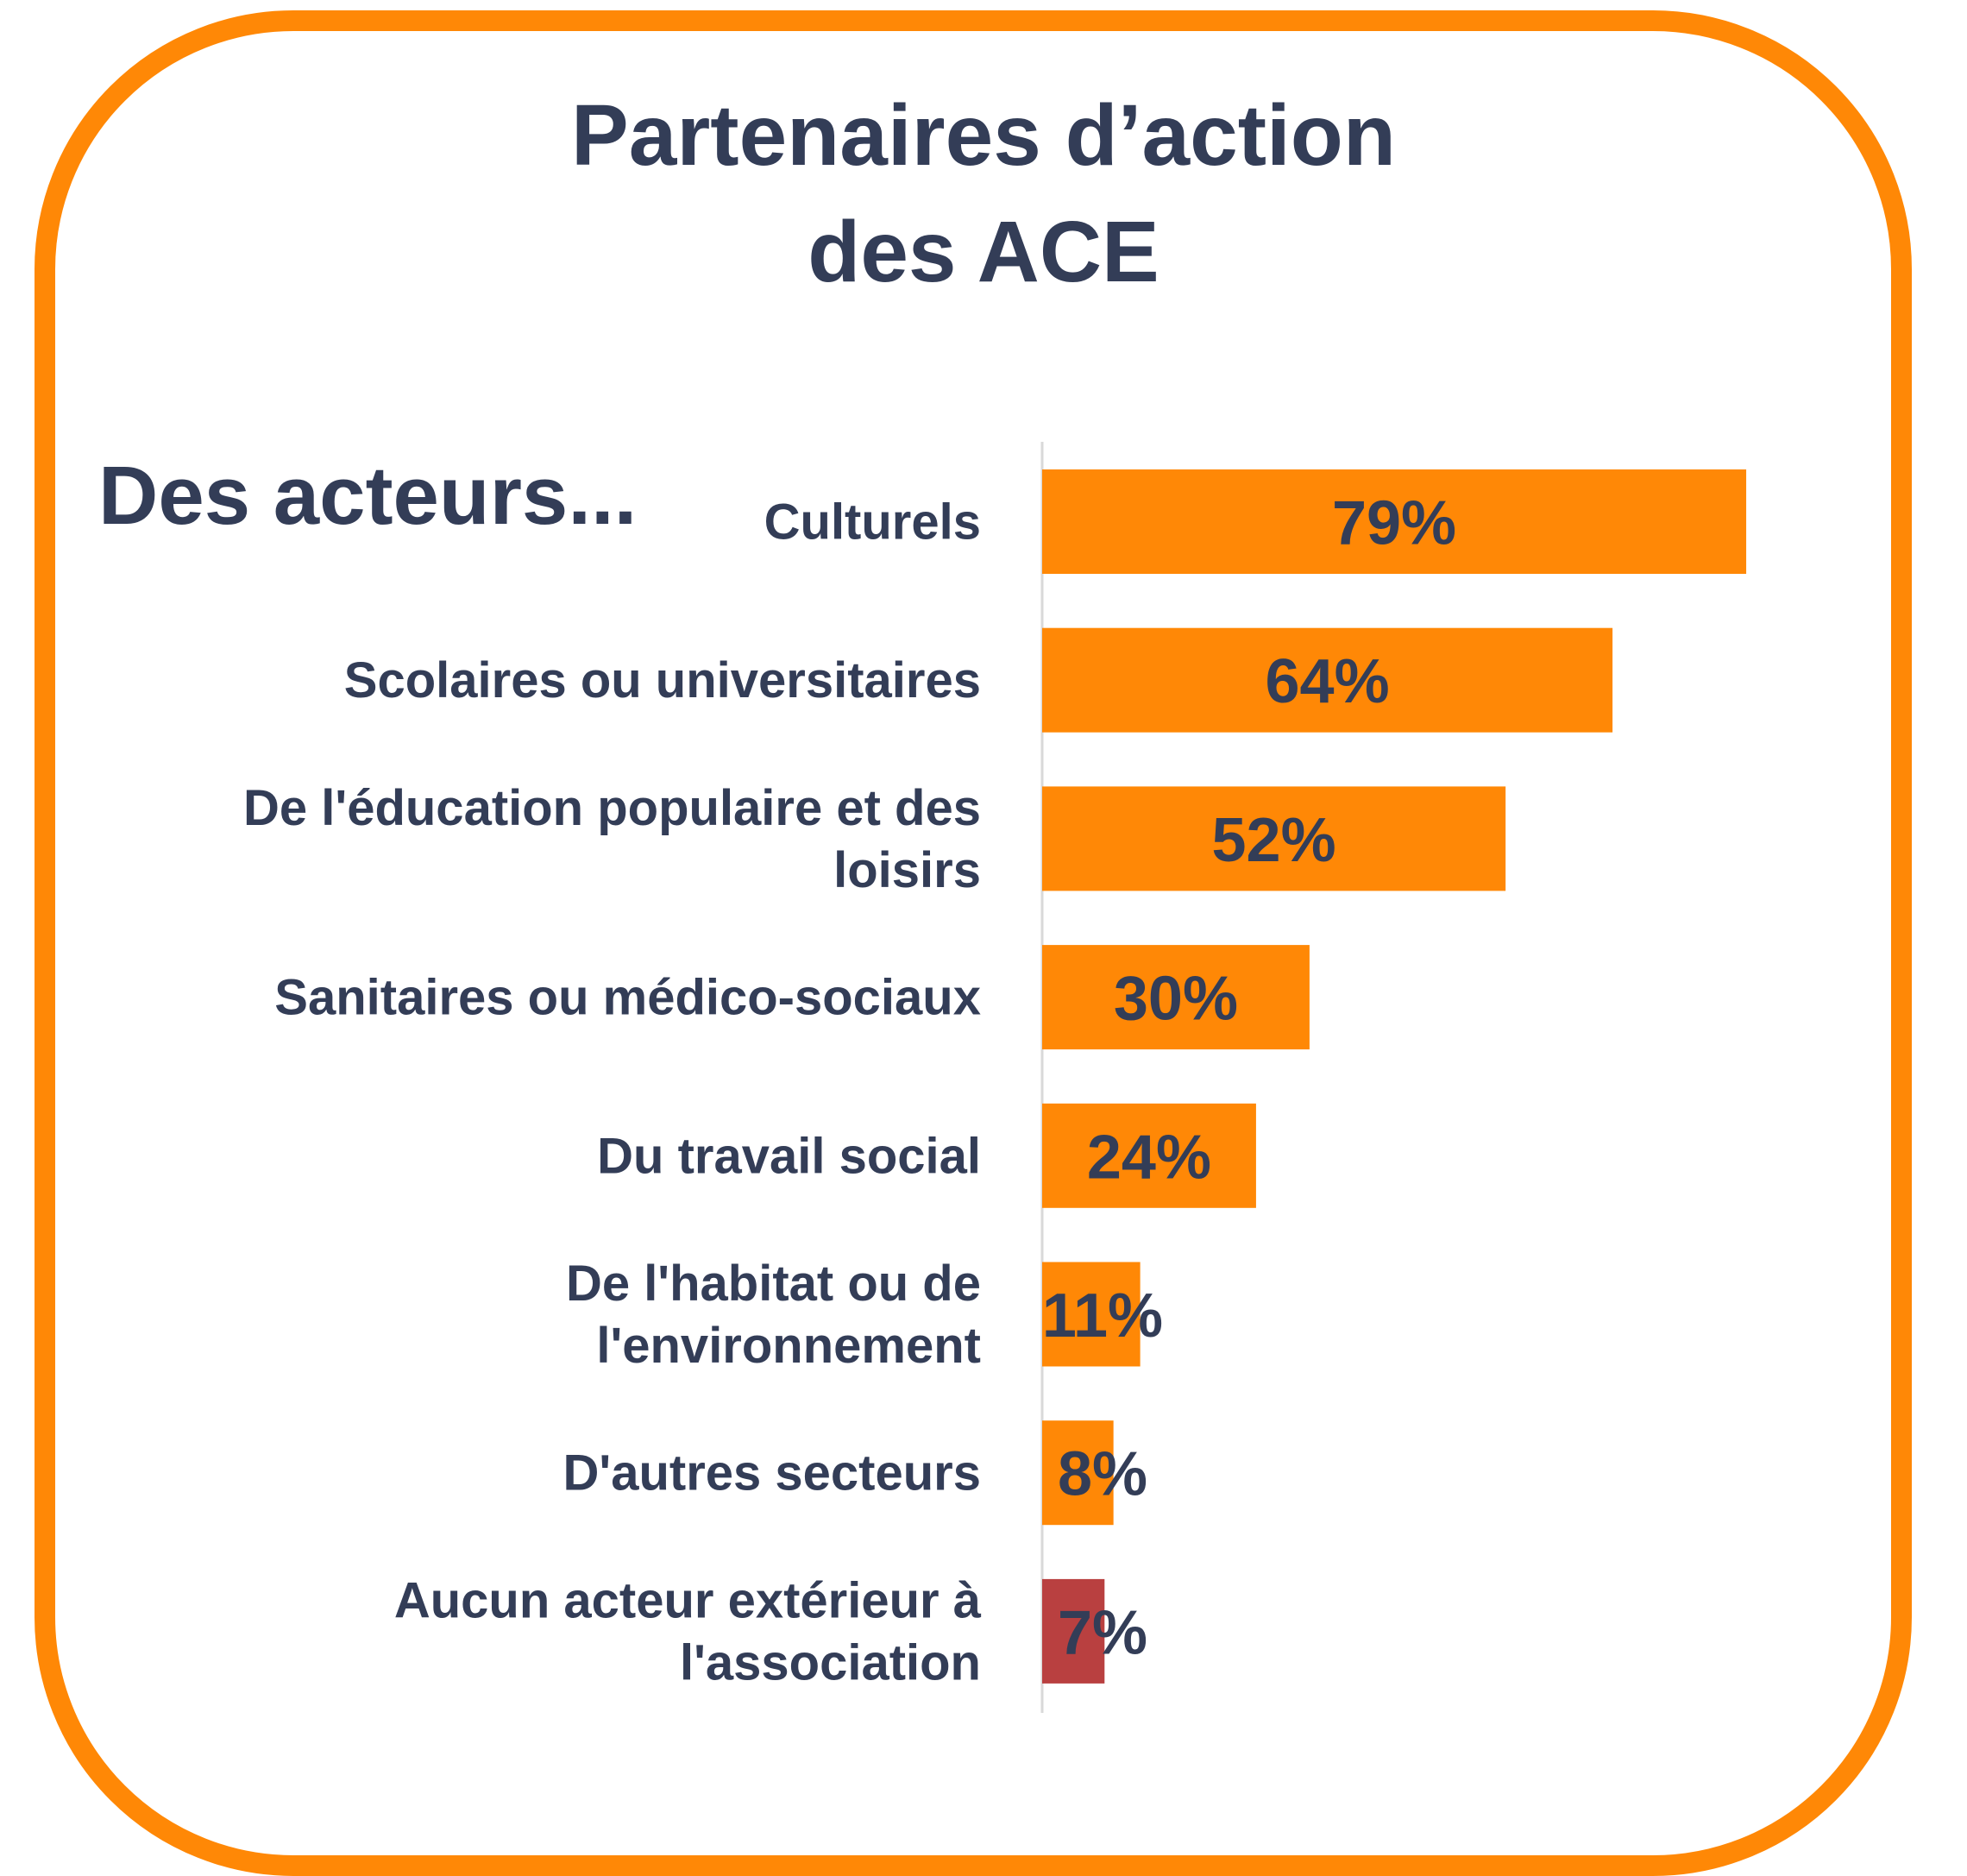 This screenshot has width=1967, height=1876. I want to click on data-label: 64%, so click(1328, 681).